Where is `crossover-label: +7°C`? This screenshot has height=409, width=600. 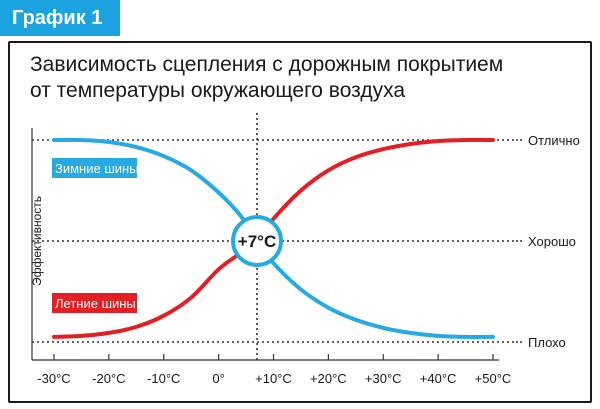
crossover-label: +7°C is located at coordinates (257, 241).